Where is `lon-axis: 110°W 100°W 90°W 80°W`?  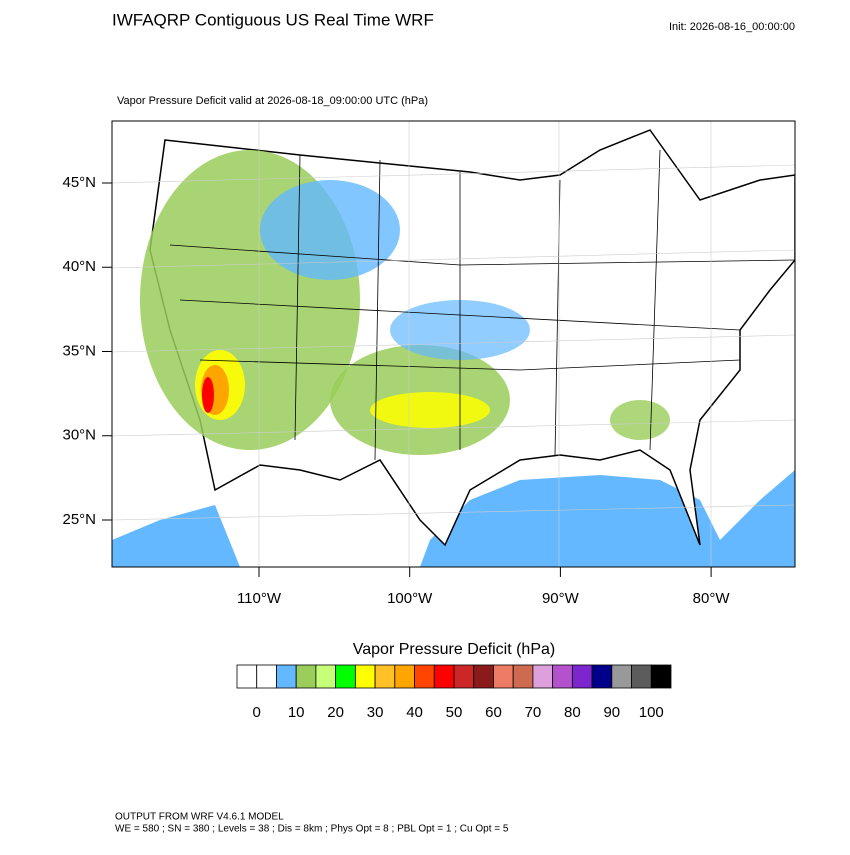 lon-axis: 110°W 100°W 90°W 80°W is located at coordinates (483, 587).